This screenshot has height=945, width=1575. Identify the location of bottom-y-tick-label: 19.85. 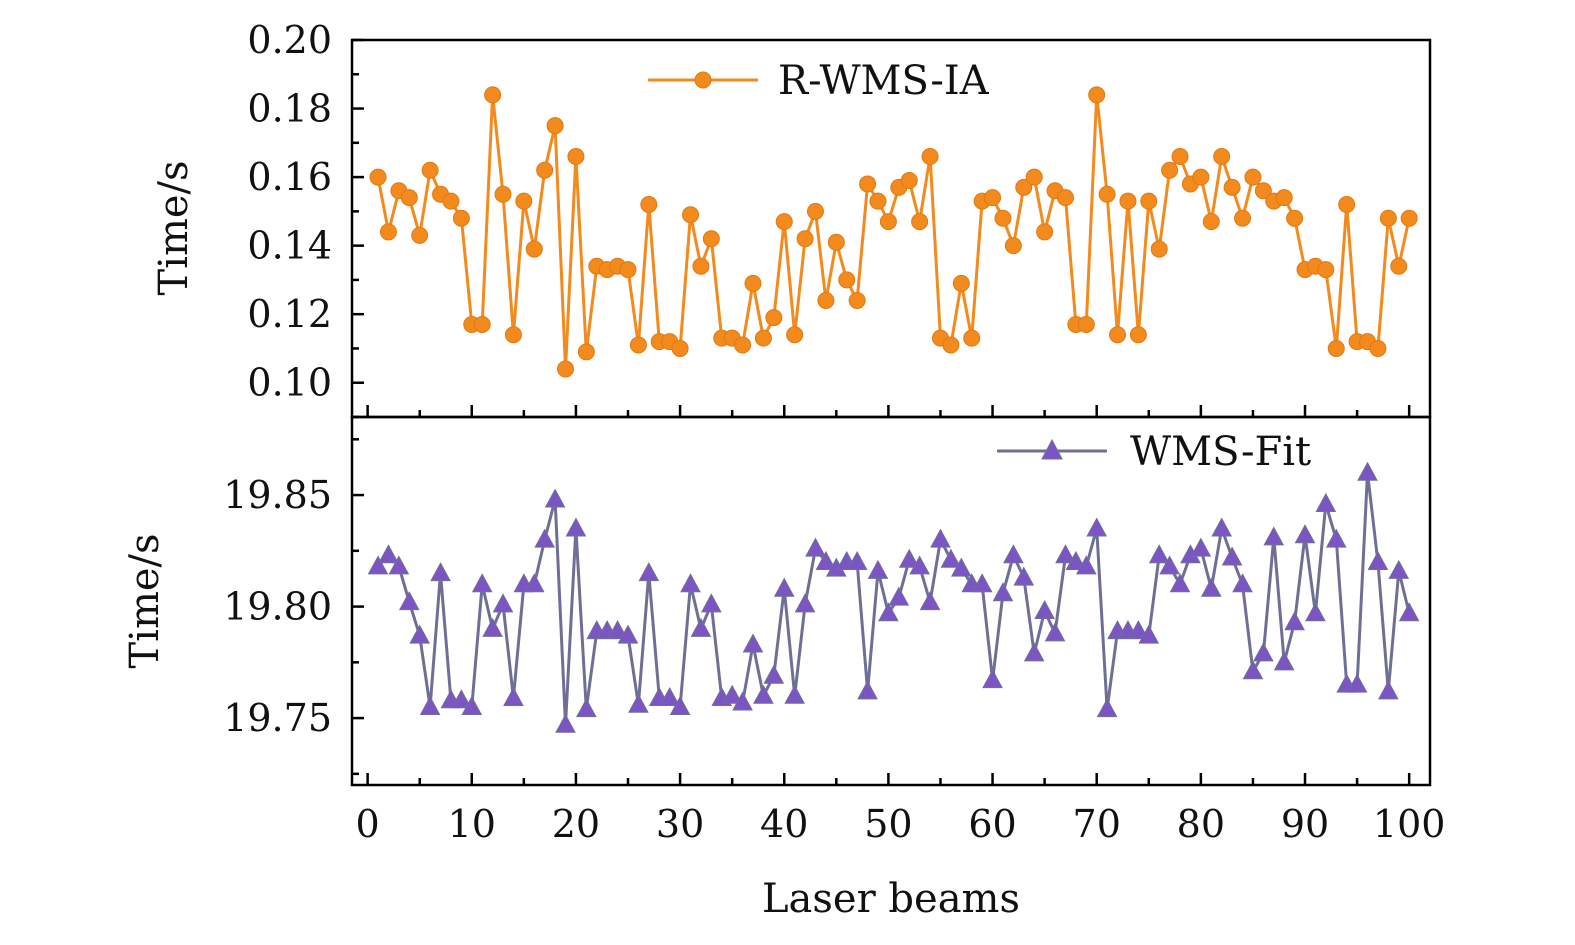
(277, 495).